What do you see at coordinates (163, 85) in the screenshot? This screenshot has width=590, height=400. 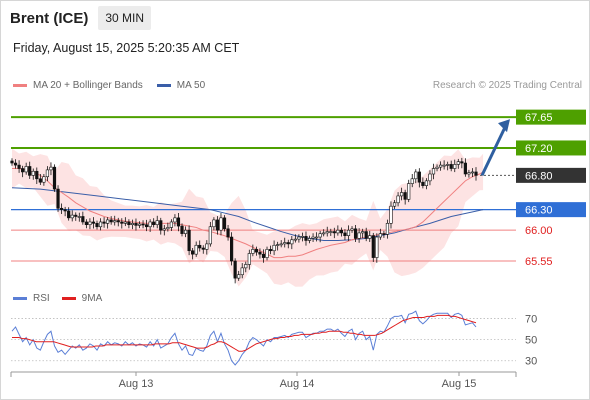 I see `ma50-swatch` at bounding box center [163, 85].